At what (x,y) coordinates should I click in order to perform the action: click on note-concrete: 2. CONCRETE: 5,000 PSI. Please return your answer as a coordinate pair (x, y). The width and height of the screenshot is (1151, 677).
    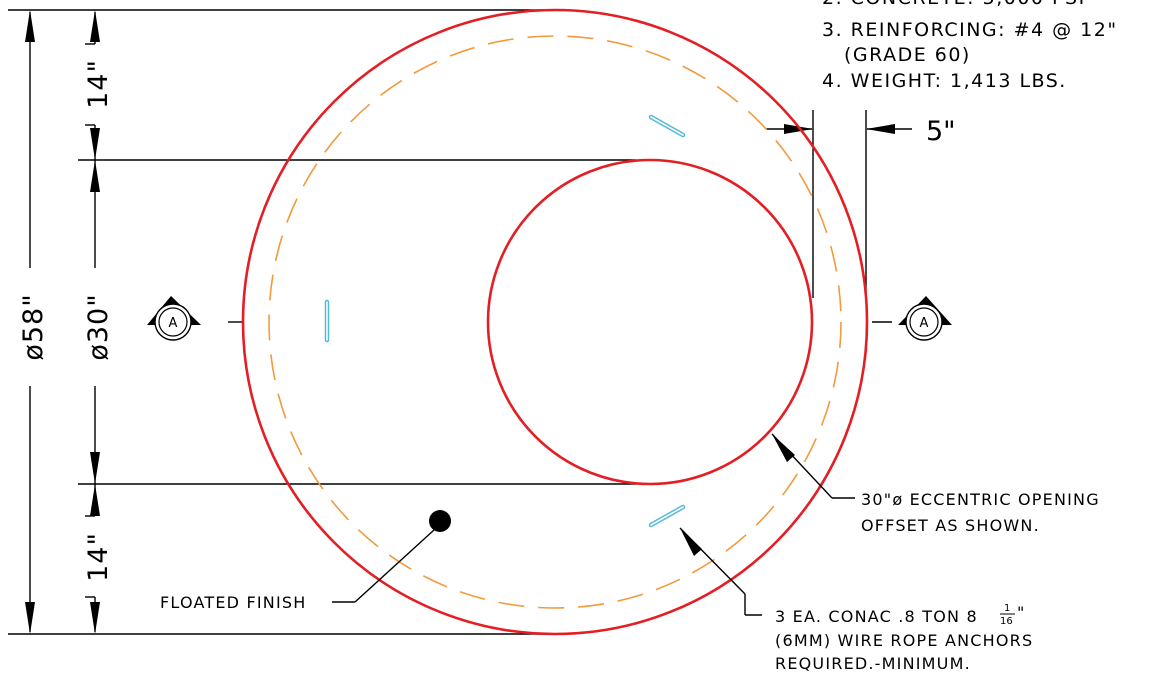
    Looking at the image, I should click on (954, 4).